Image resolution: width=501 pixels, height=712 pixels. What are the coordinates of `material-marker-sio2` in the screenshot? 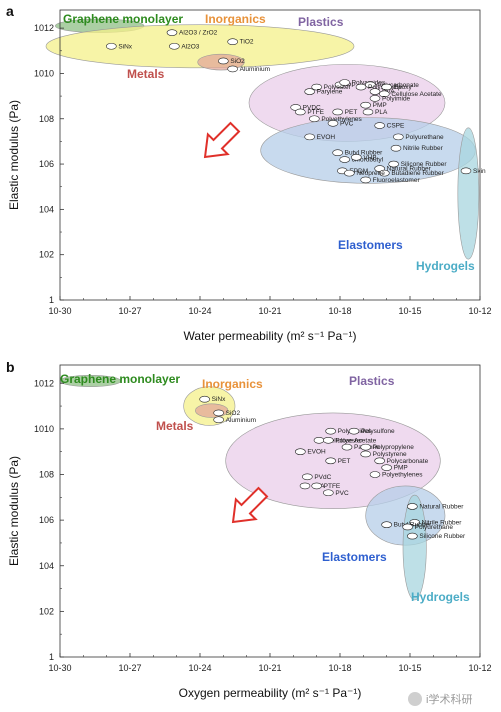 It's located at (218, 413).